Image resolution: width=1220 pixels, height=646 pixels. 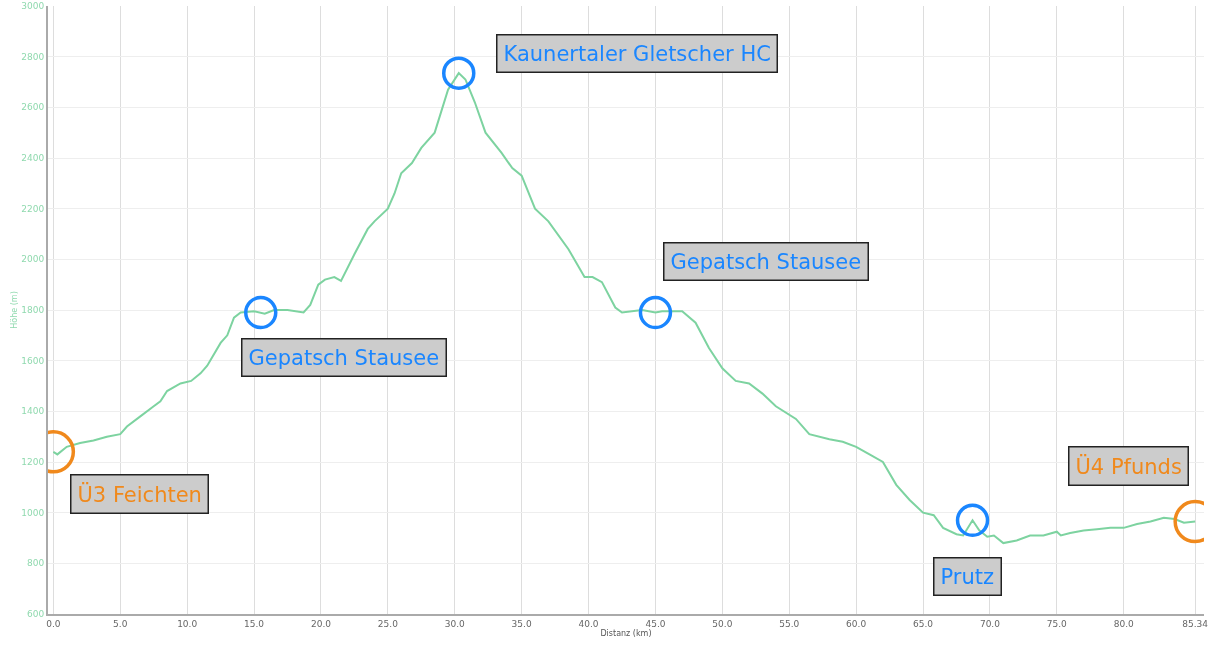 I want to click on x-tick-label: 5.0, so click(x=120, y=623).